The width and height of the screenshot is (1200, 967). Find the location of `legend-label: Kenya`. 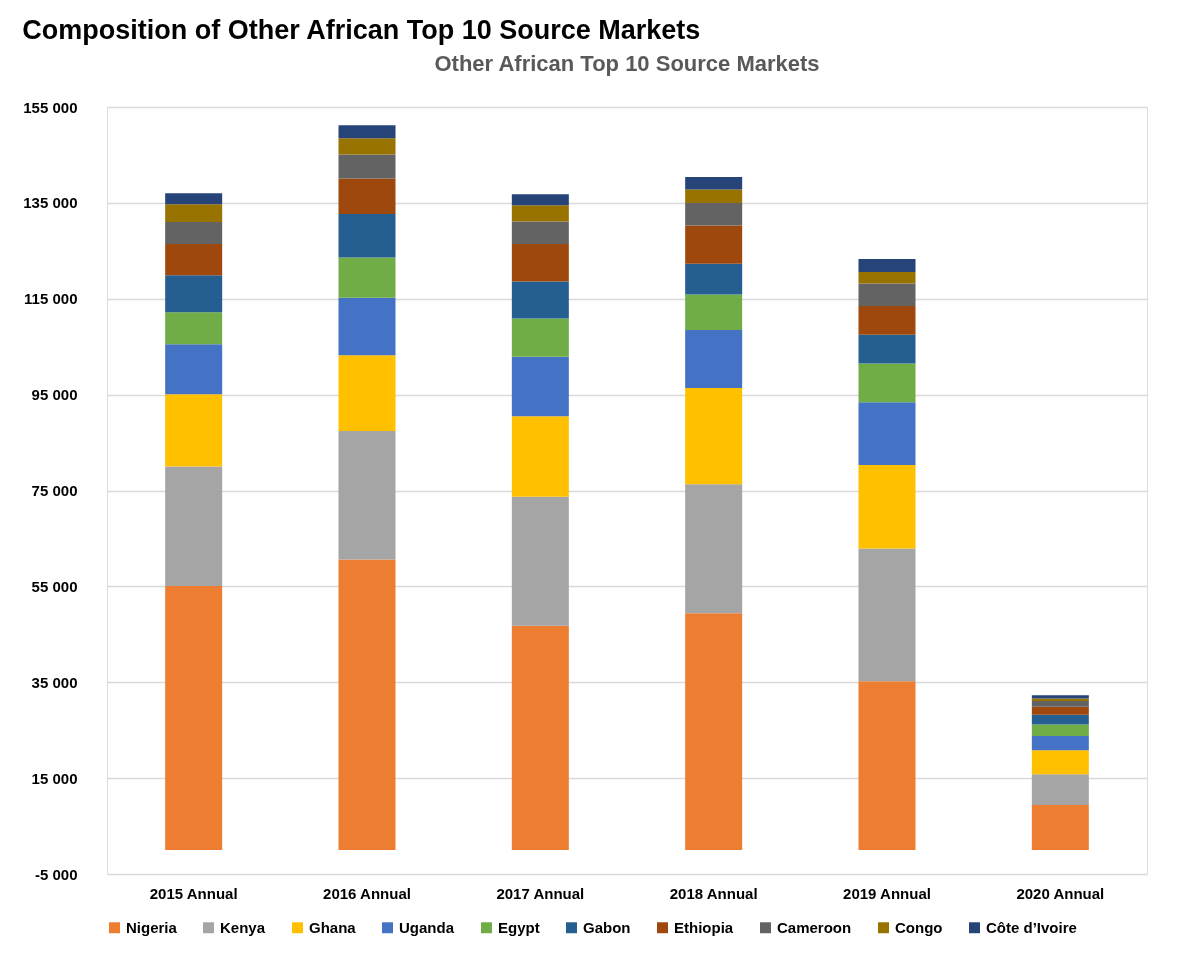

legend-label: Kenya is located at coordinates (243, 927).